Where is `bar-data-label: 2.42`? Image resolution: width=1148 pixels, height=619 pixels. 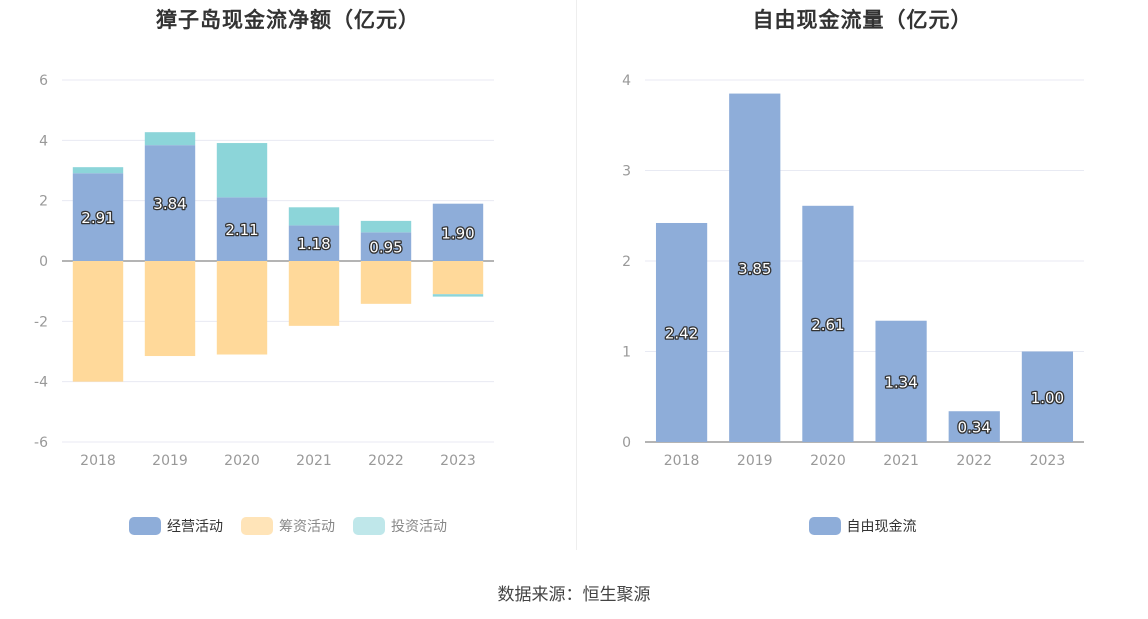
bar-data-label: 2.42 is located at coordinates (681, 333).